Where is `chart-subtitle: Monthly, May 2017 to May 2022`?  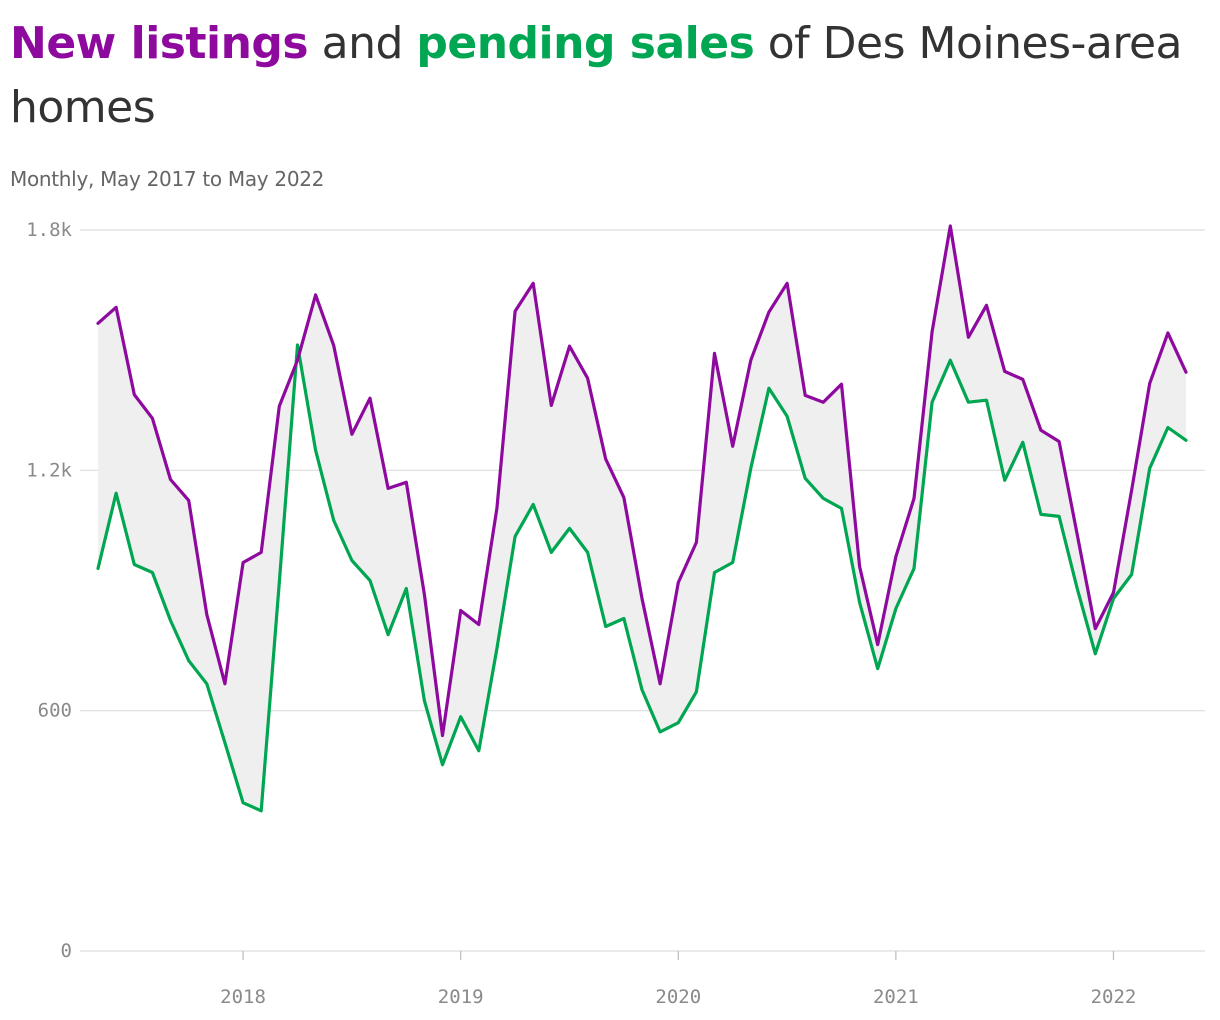 chart-subtitle: Monthly, May 2017 to May 2022 is located at coordinates (167, 179).